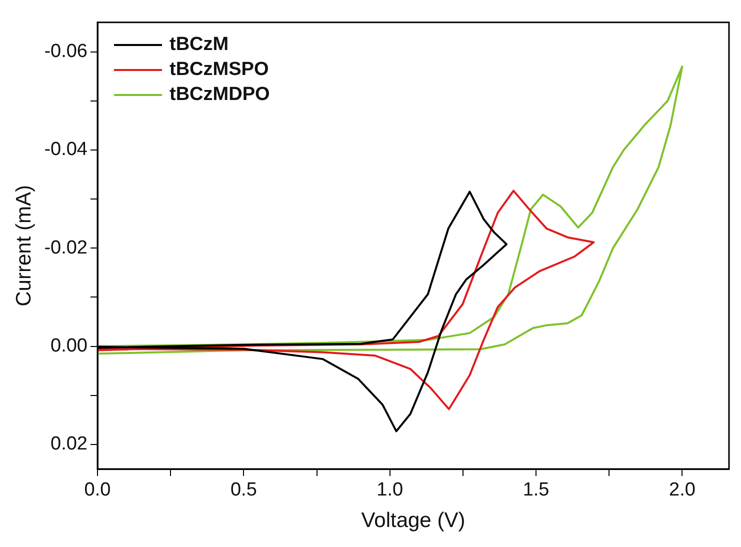 This screenshot has width=741, height=547. Describe the element at coordinates (66, 247) in the screenshot. I see `y-tick-label: -0.02` at that location.